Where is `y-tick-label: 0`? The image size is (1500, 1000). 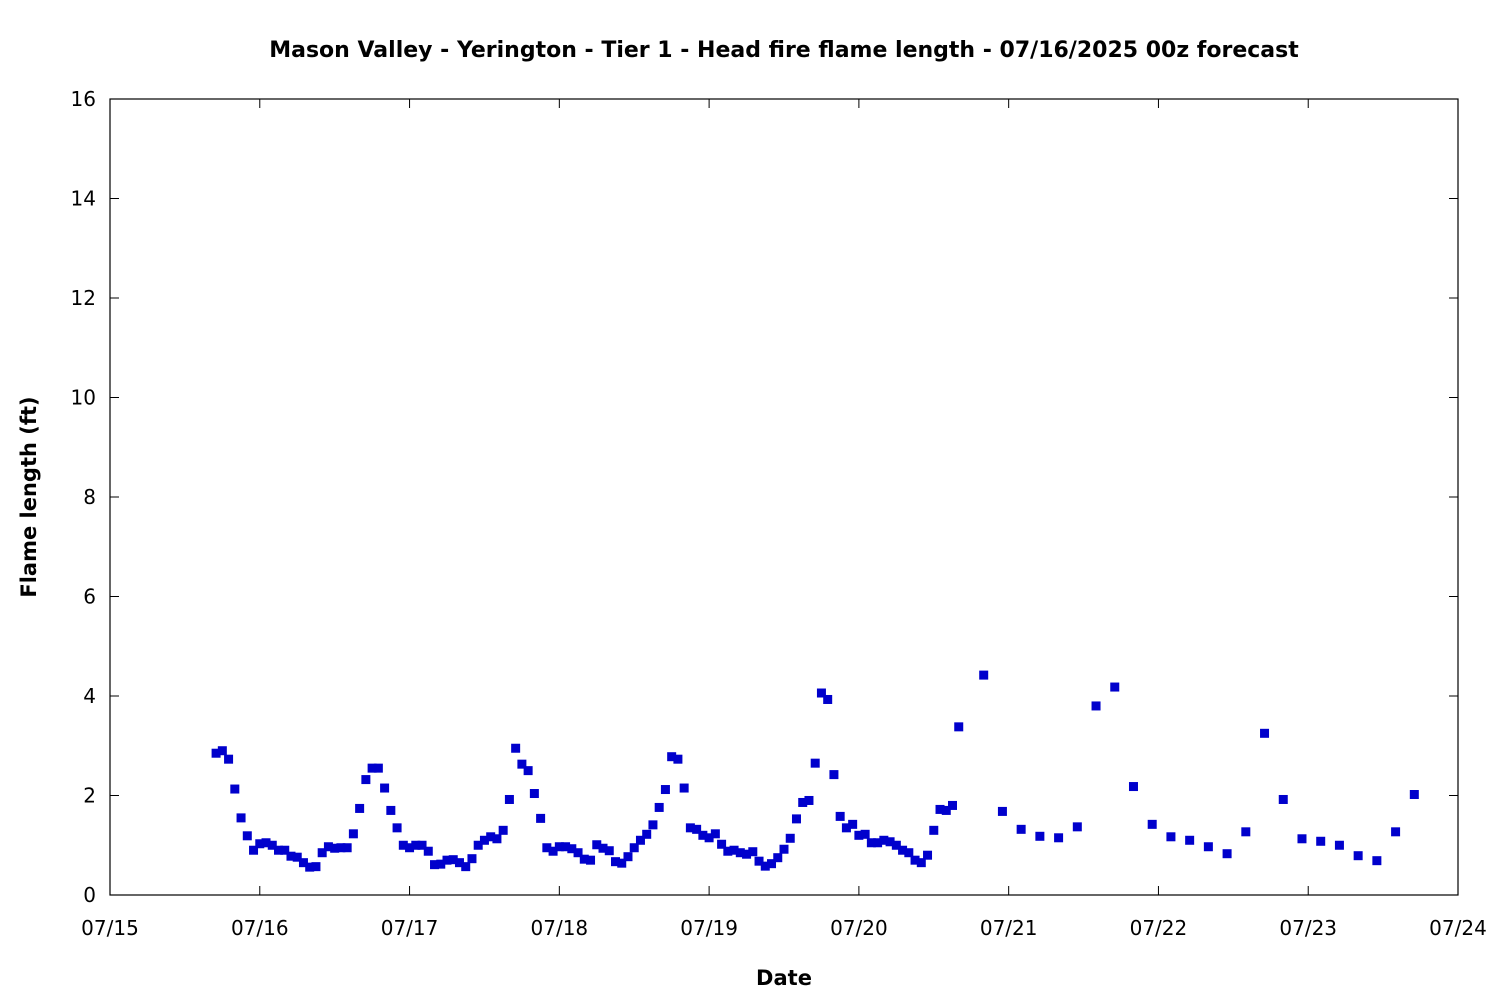 y-tick-label: 0 is located at coordinates (89, 895).